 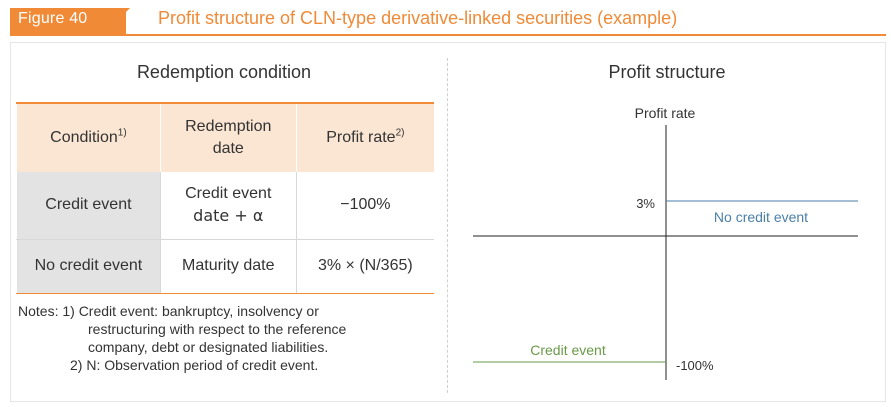 I want to click on row-date-line2: date + α, so click(x=228, y=216).